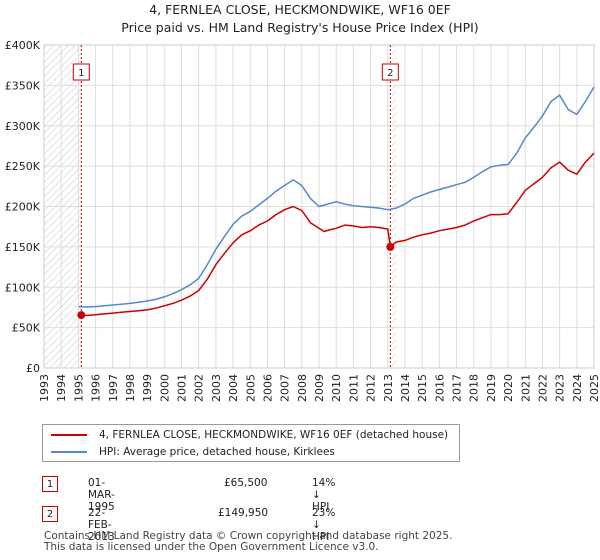 This screenshot has width=600, height=560. What do you see at coordinates (525, 388) in the screenshot?
I see `x-tick-label: 2021` at bounding box center [525, 388].